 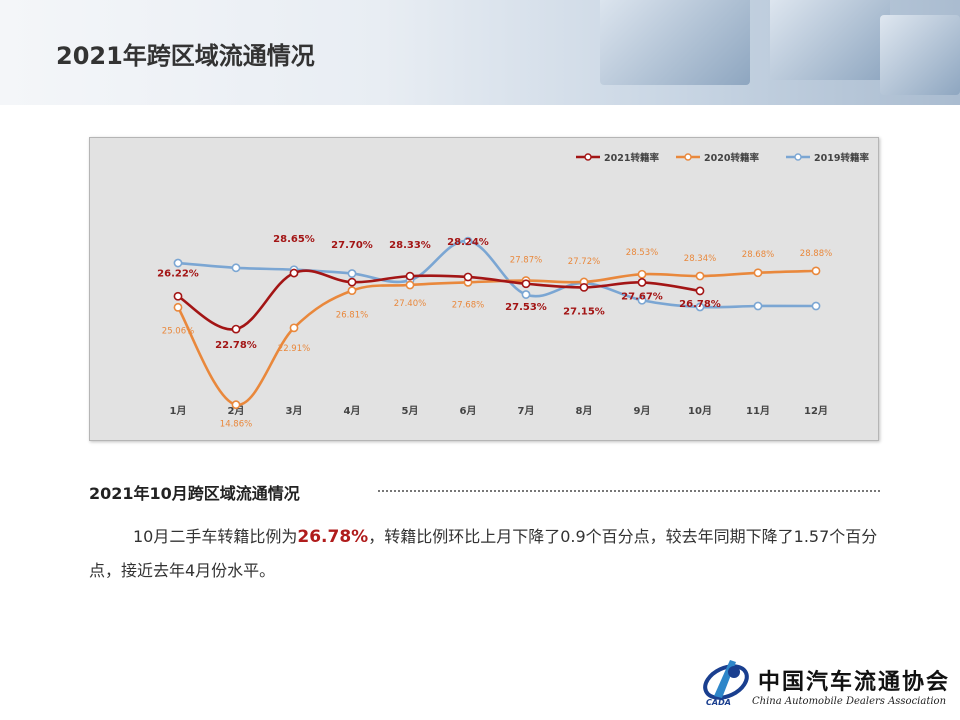 What do you see at coordinates (584, 411) in the screenshot?
I see `x-tick-label: 8月` at bounding box center [584, 411].